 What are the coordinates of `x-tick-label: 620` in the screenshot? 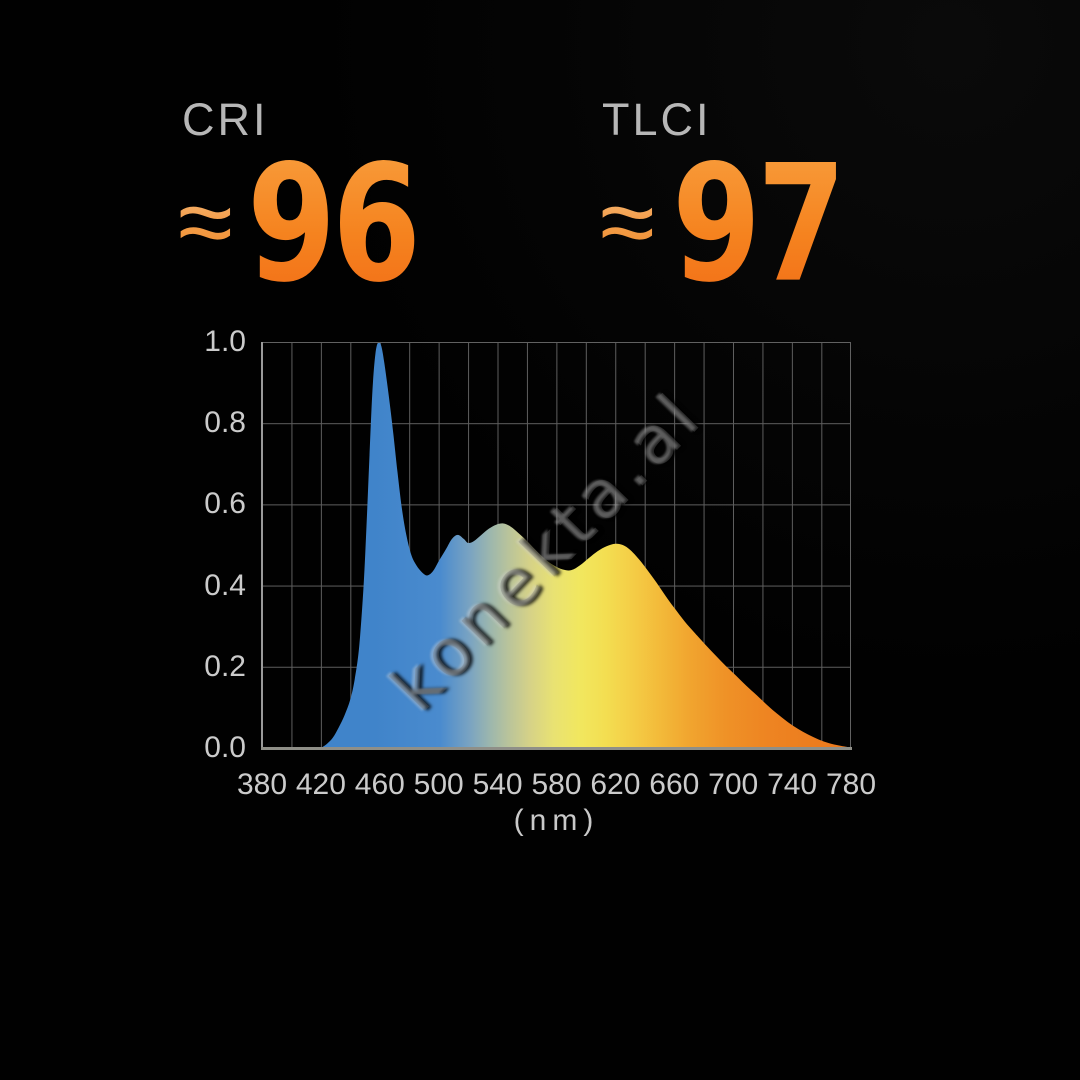 It's located at (615, 784).